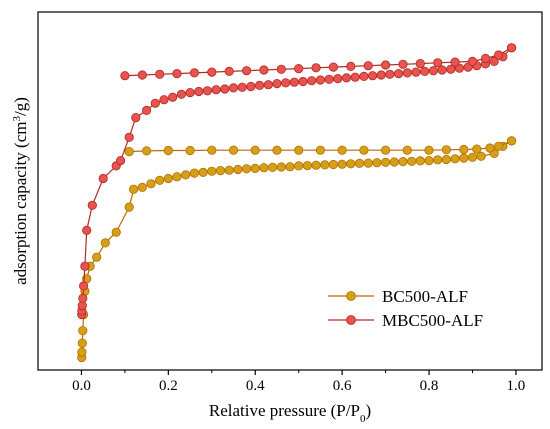  I want to click on x-tick-label: 0.2, so click(168, 386).